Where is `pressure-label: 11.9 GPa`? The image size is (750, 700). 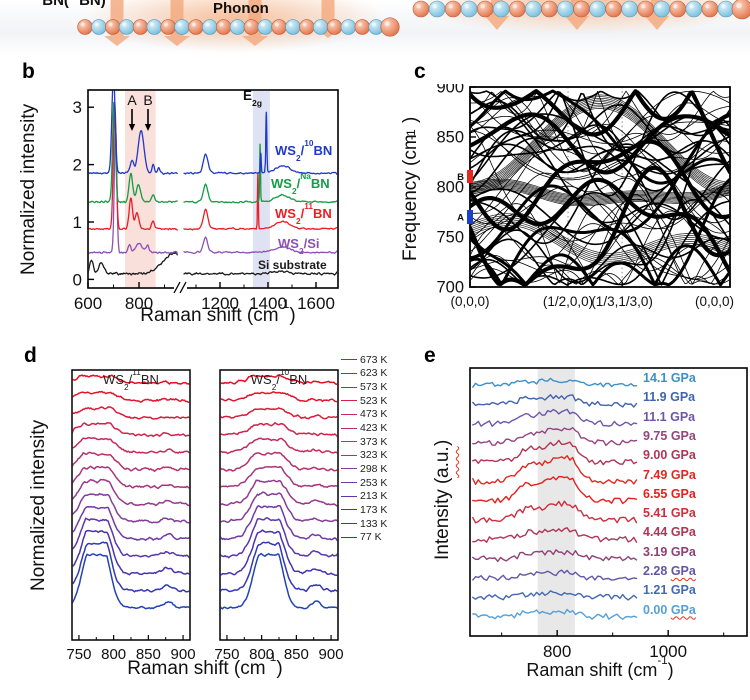 pressure-label: 11.9 GPa is located at coordinates (669, 397).